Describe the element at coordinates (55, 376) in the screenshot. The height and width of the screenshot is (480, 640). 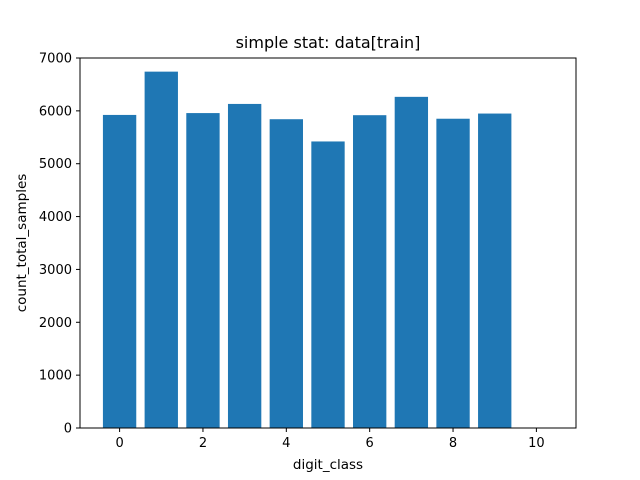
I see `y-tick-label: 1000` at that location.